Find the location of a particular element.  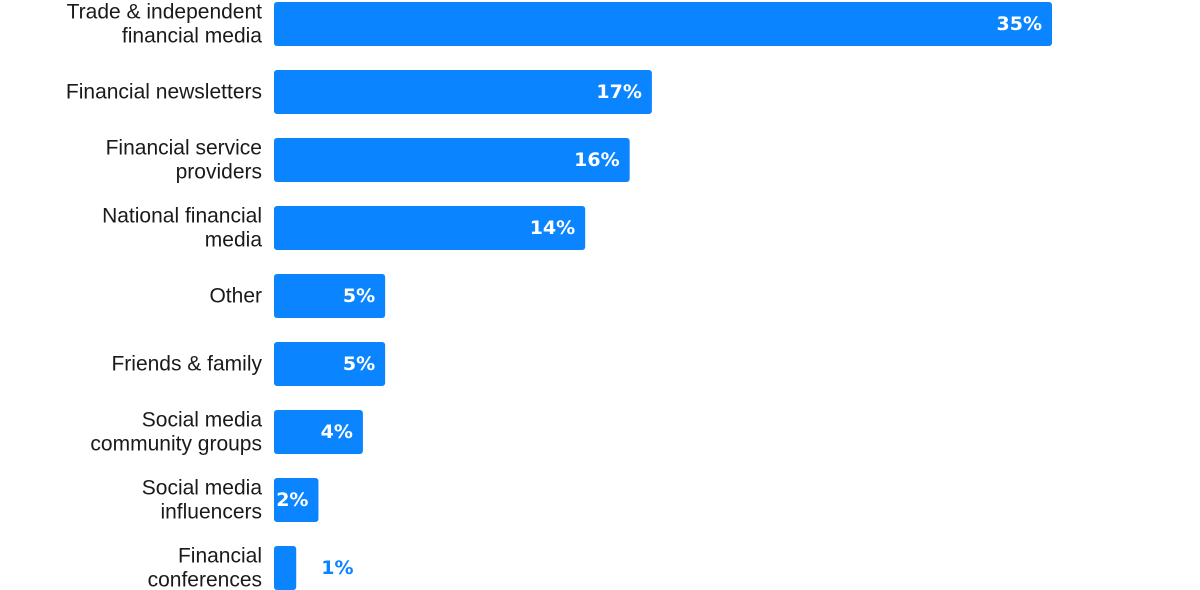

category-label-1-line-0: Financial newsletters is located at coordinates (164, 92).